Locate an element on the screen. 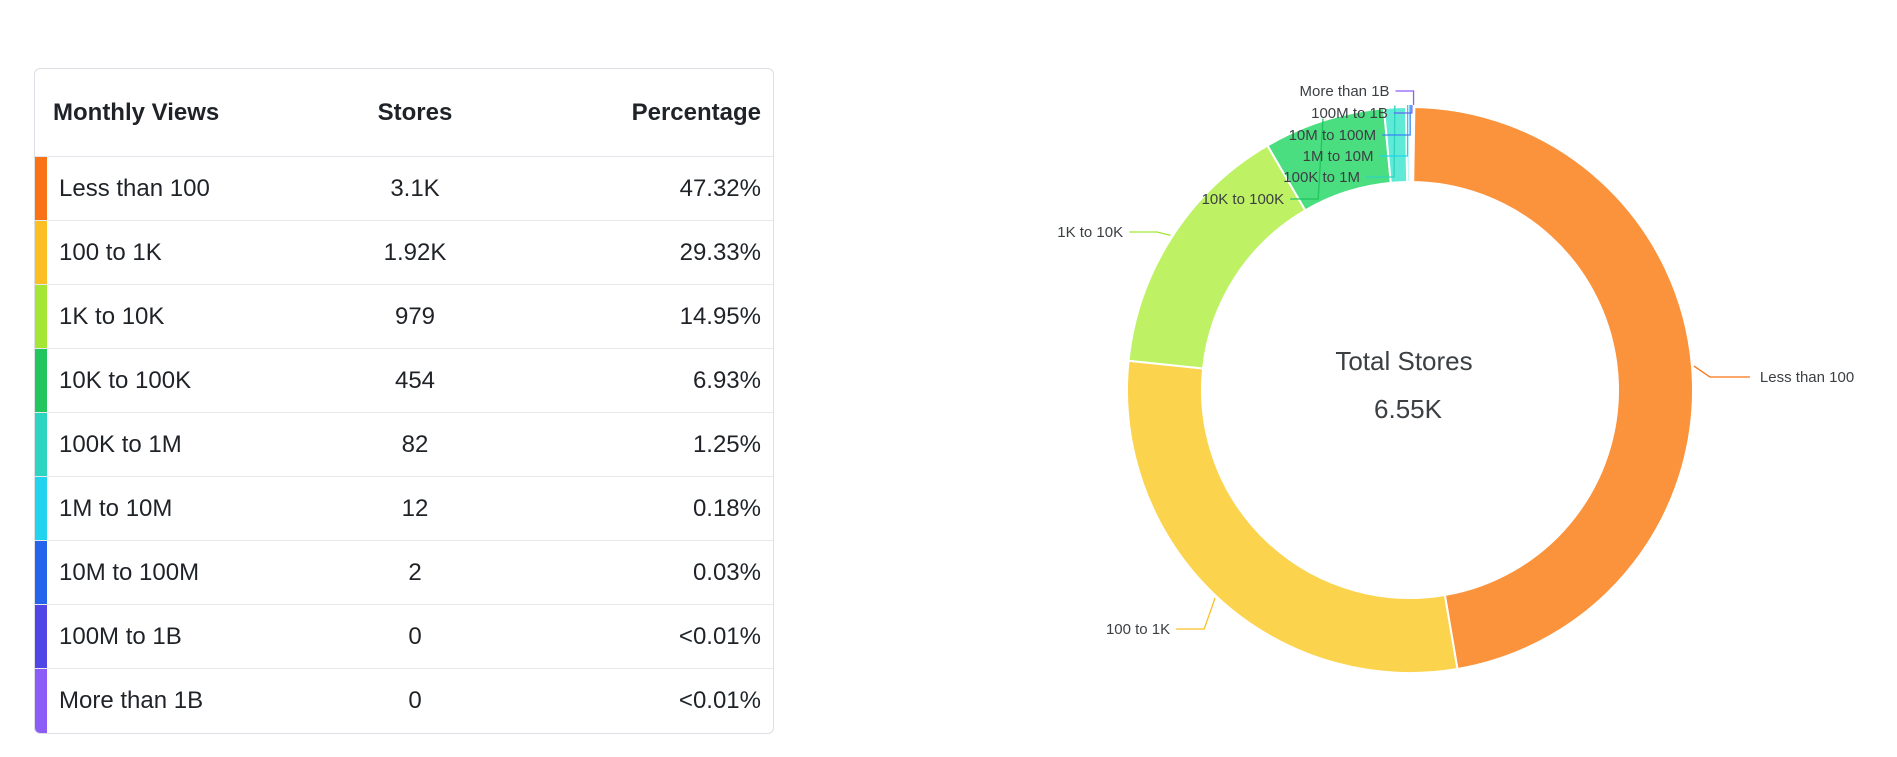 The height and width of the screenshot is (757, 1897). cell-monthly-views: 100K to 1M is located at coordinates (120, 444).